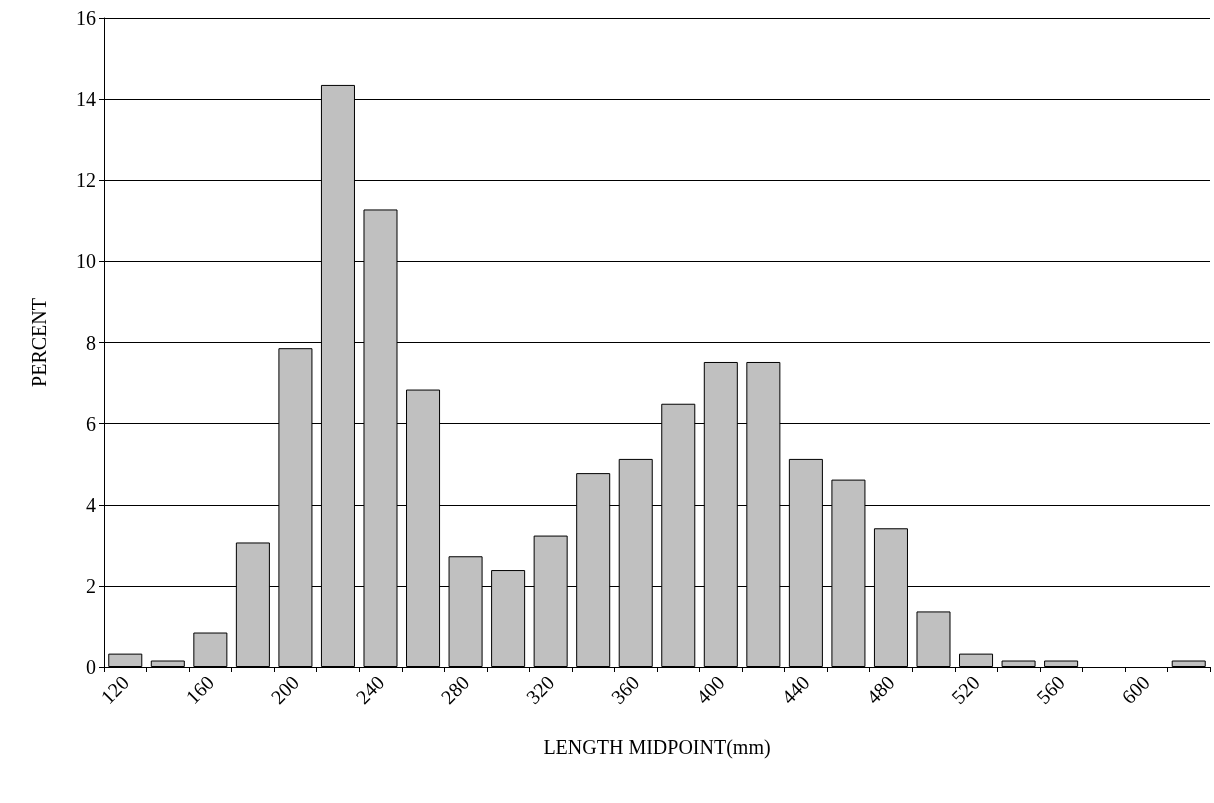 This screenshot has width=1214, height=803. What do you see at coordinates (657, 747) in the screenshot?
I see `x-axis-title: LENGTH MIDPOINT(mm)` at bounding box center [657, 747].